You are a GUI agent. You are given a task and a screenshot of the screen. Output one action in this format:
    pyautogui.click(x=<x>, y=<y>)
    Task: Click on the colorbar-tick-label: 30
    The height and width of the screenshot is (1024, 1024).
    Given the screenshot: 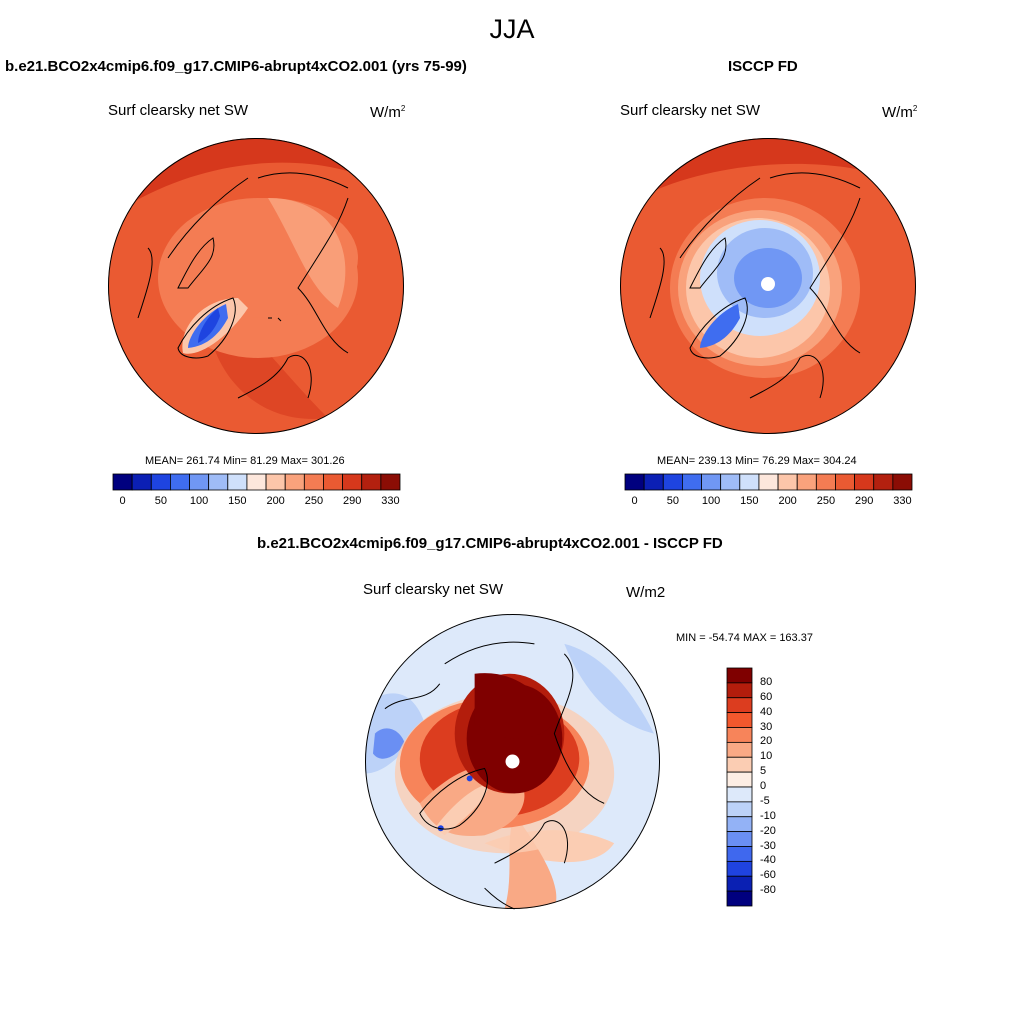 What is the action you would take?
    pyautogui.click(x=766, y=726)
    